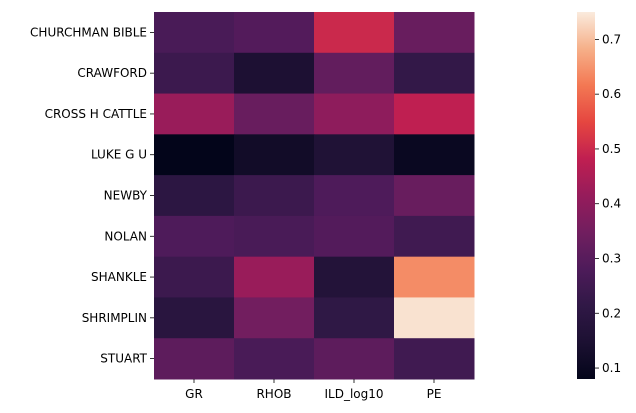  What do you see at coordinates (125, 236) in the screenshot?
I see `y-tick-label: NOLAN` at bounding box center [125, 236].